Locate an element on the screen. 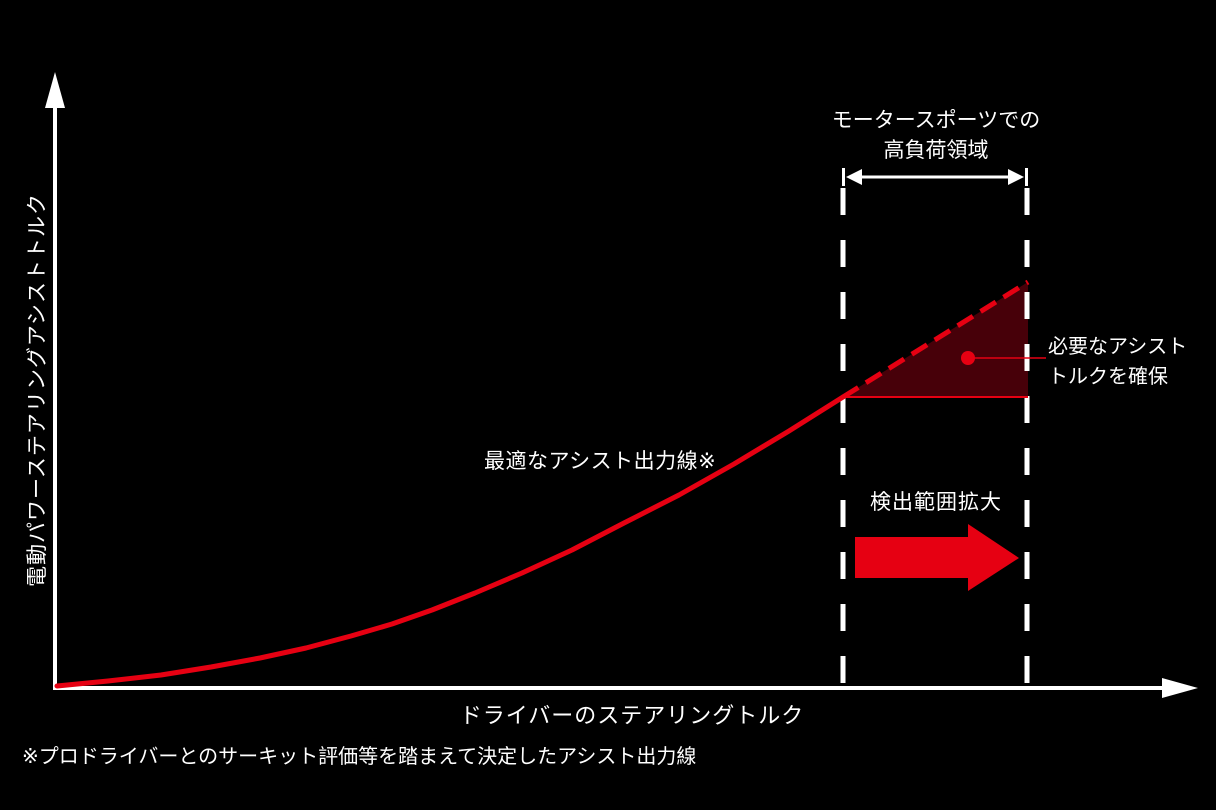 The width and height of the screenshot is (1216, 810). high-load-region-label: モータースポーツでの 高負荷領域 is located at coordinates (936, 136).